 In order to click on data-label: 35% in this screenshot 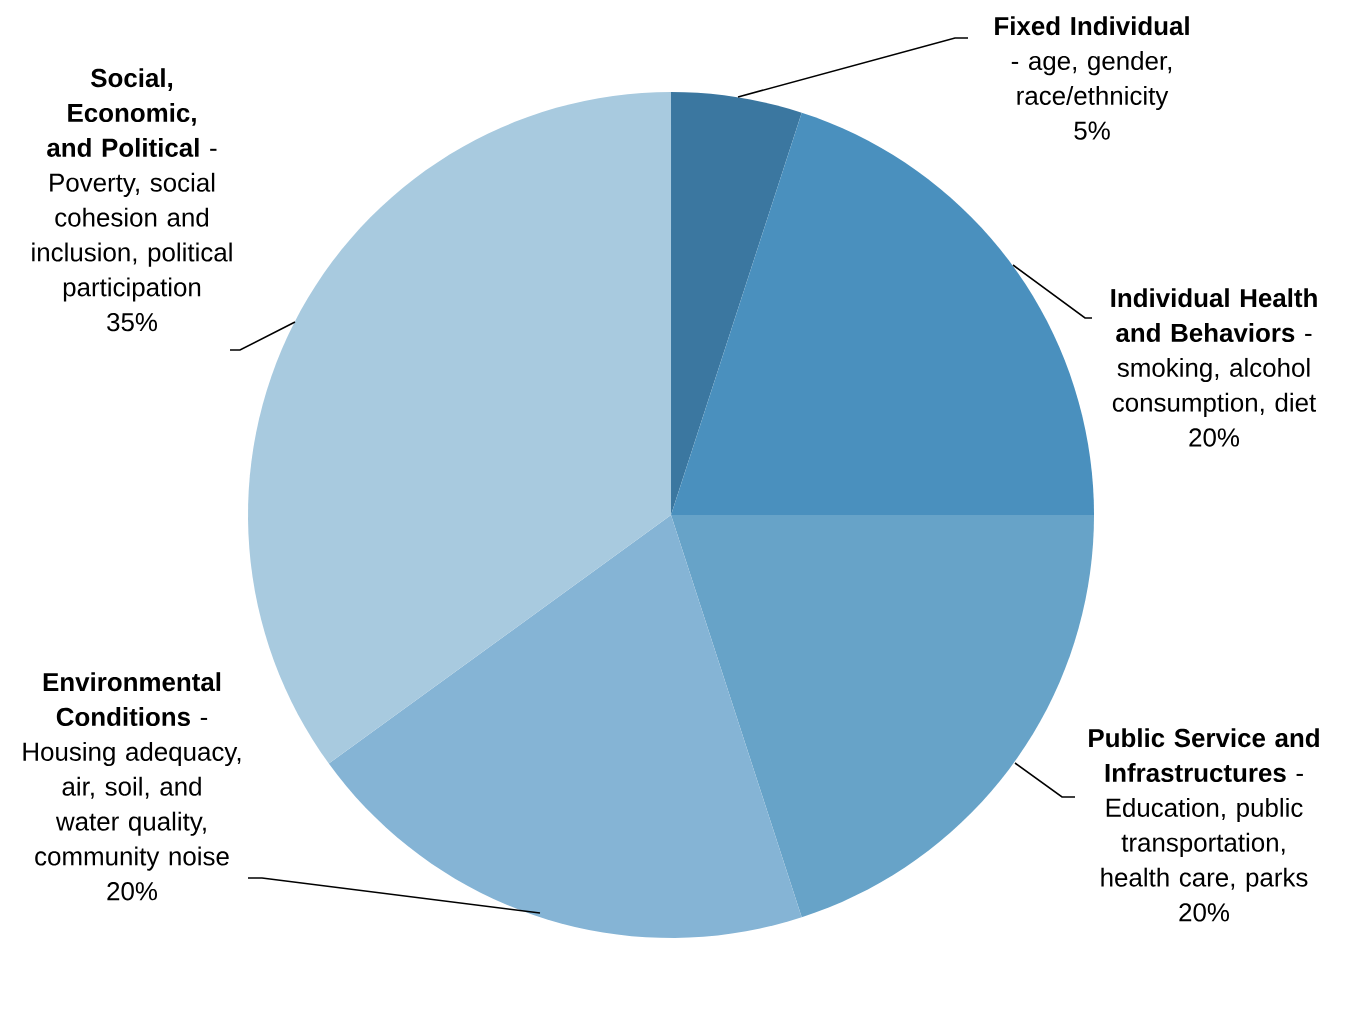, I will do `click(132, 322)`.